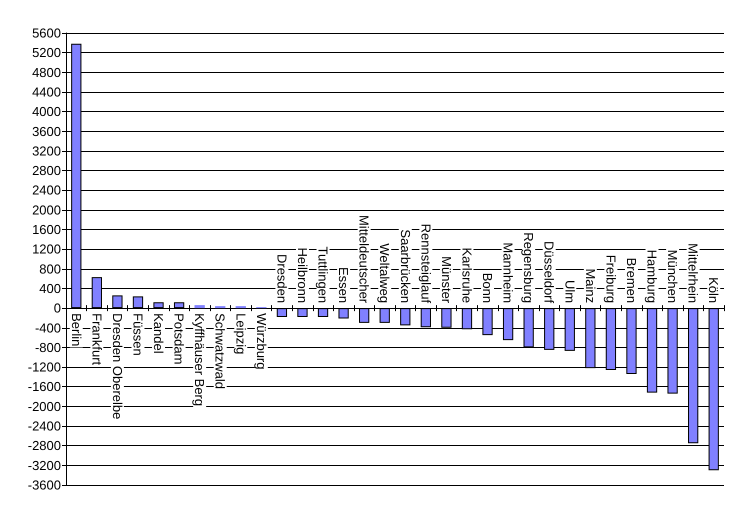  I want to click on y-tick-label: 2400, so click(46, 190).